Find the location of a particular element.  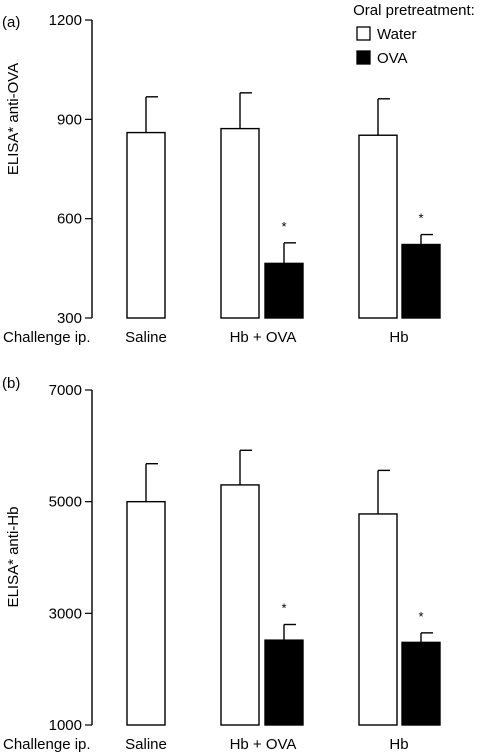

panel-a-category-label: Saline is located at coordinates (146, 337).